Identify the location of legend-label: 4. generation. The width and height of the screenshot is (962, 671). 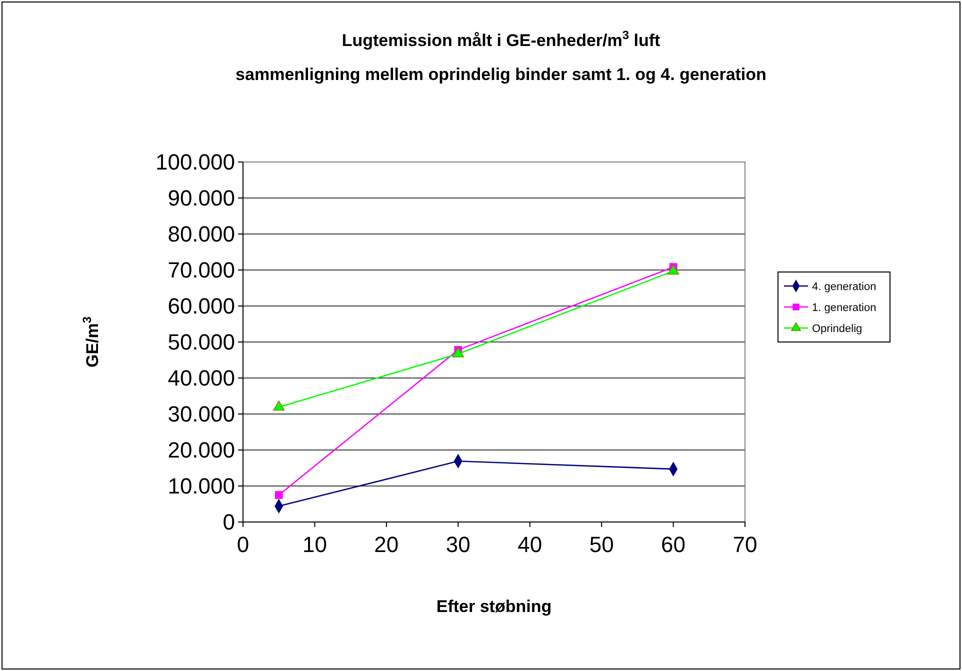
(844, 286).